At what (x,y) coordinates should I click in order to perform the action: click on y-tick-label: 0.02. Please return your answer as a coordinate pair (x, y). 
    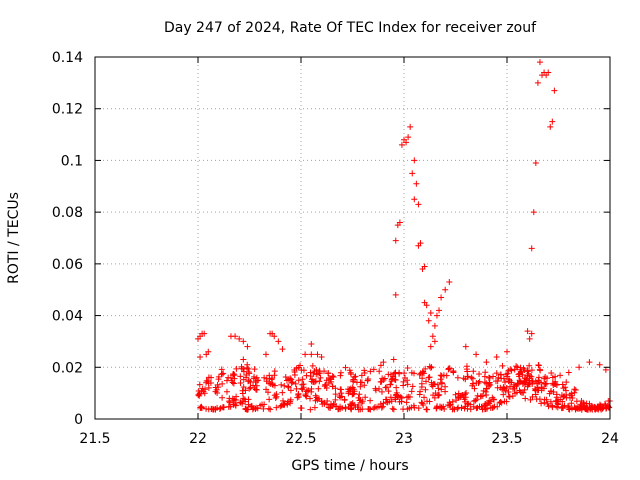
    Looking at the image, I should click on (67, 368).